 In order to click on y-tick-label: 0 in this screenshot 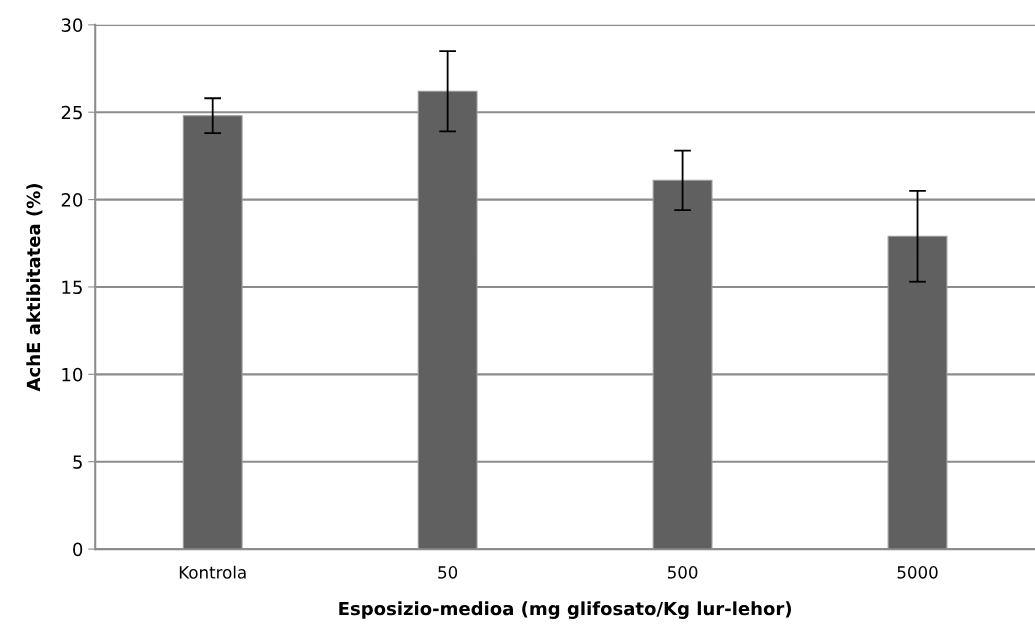, I will do `click(78, 549)`.